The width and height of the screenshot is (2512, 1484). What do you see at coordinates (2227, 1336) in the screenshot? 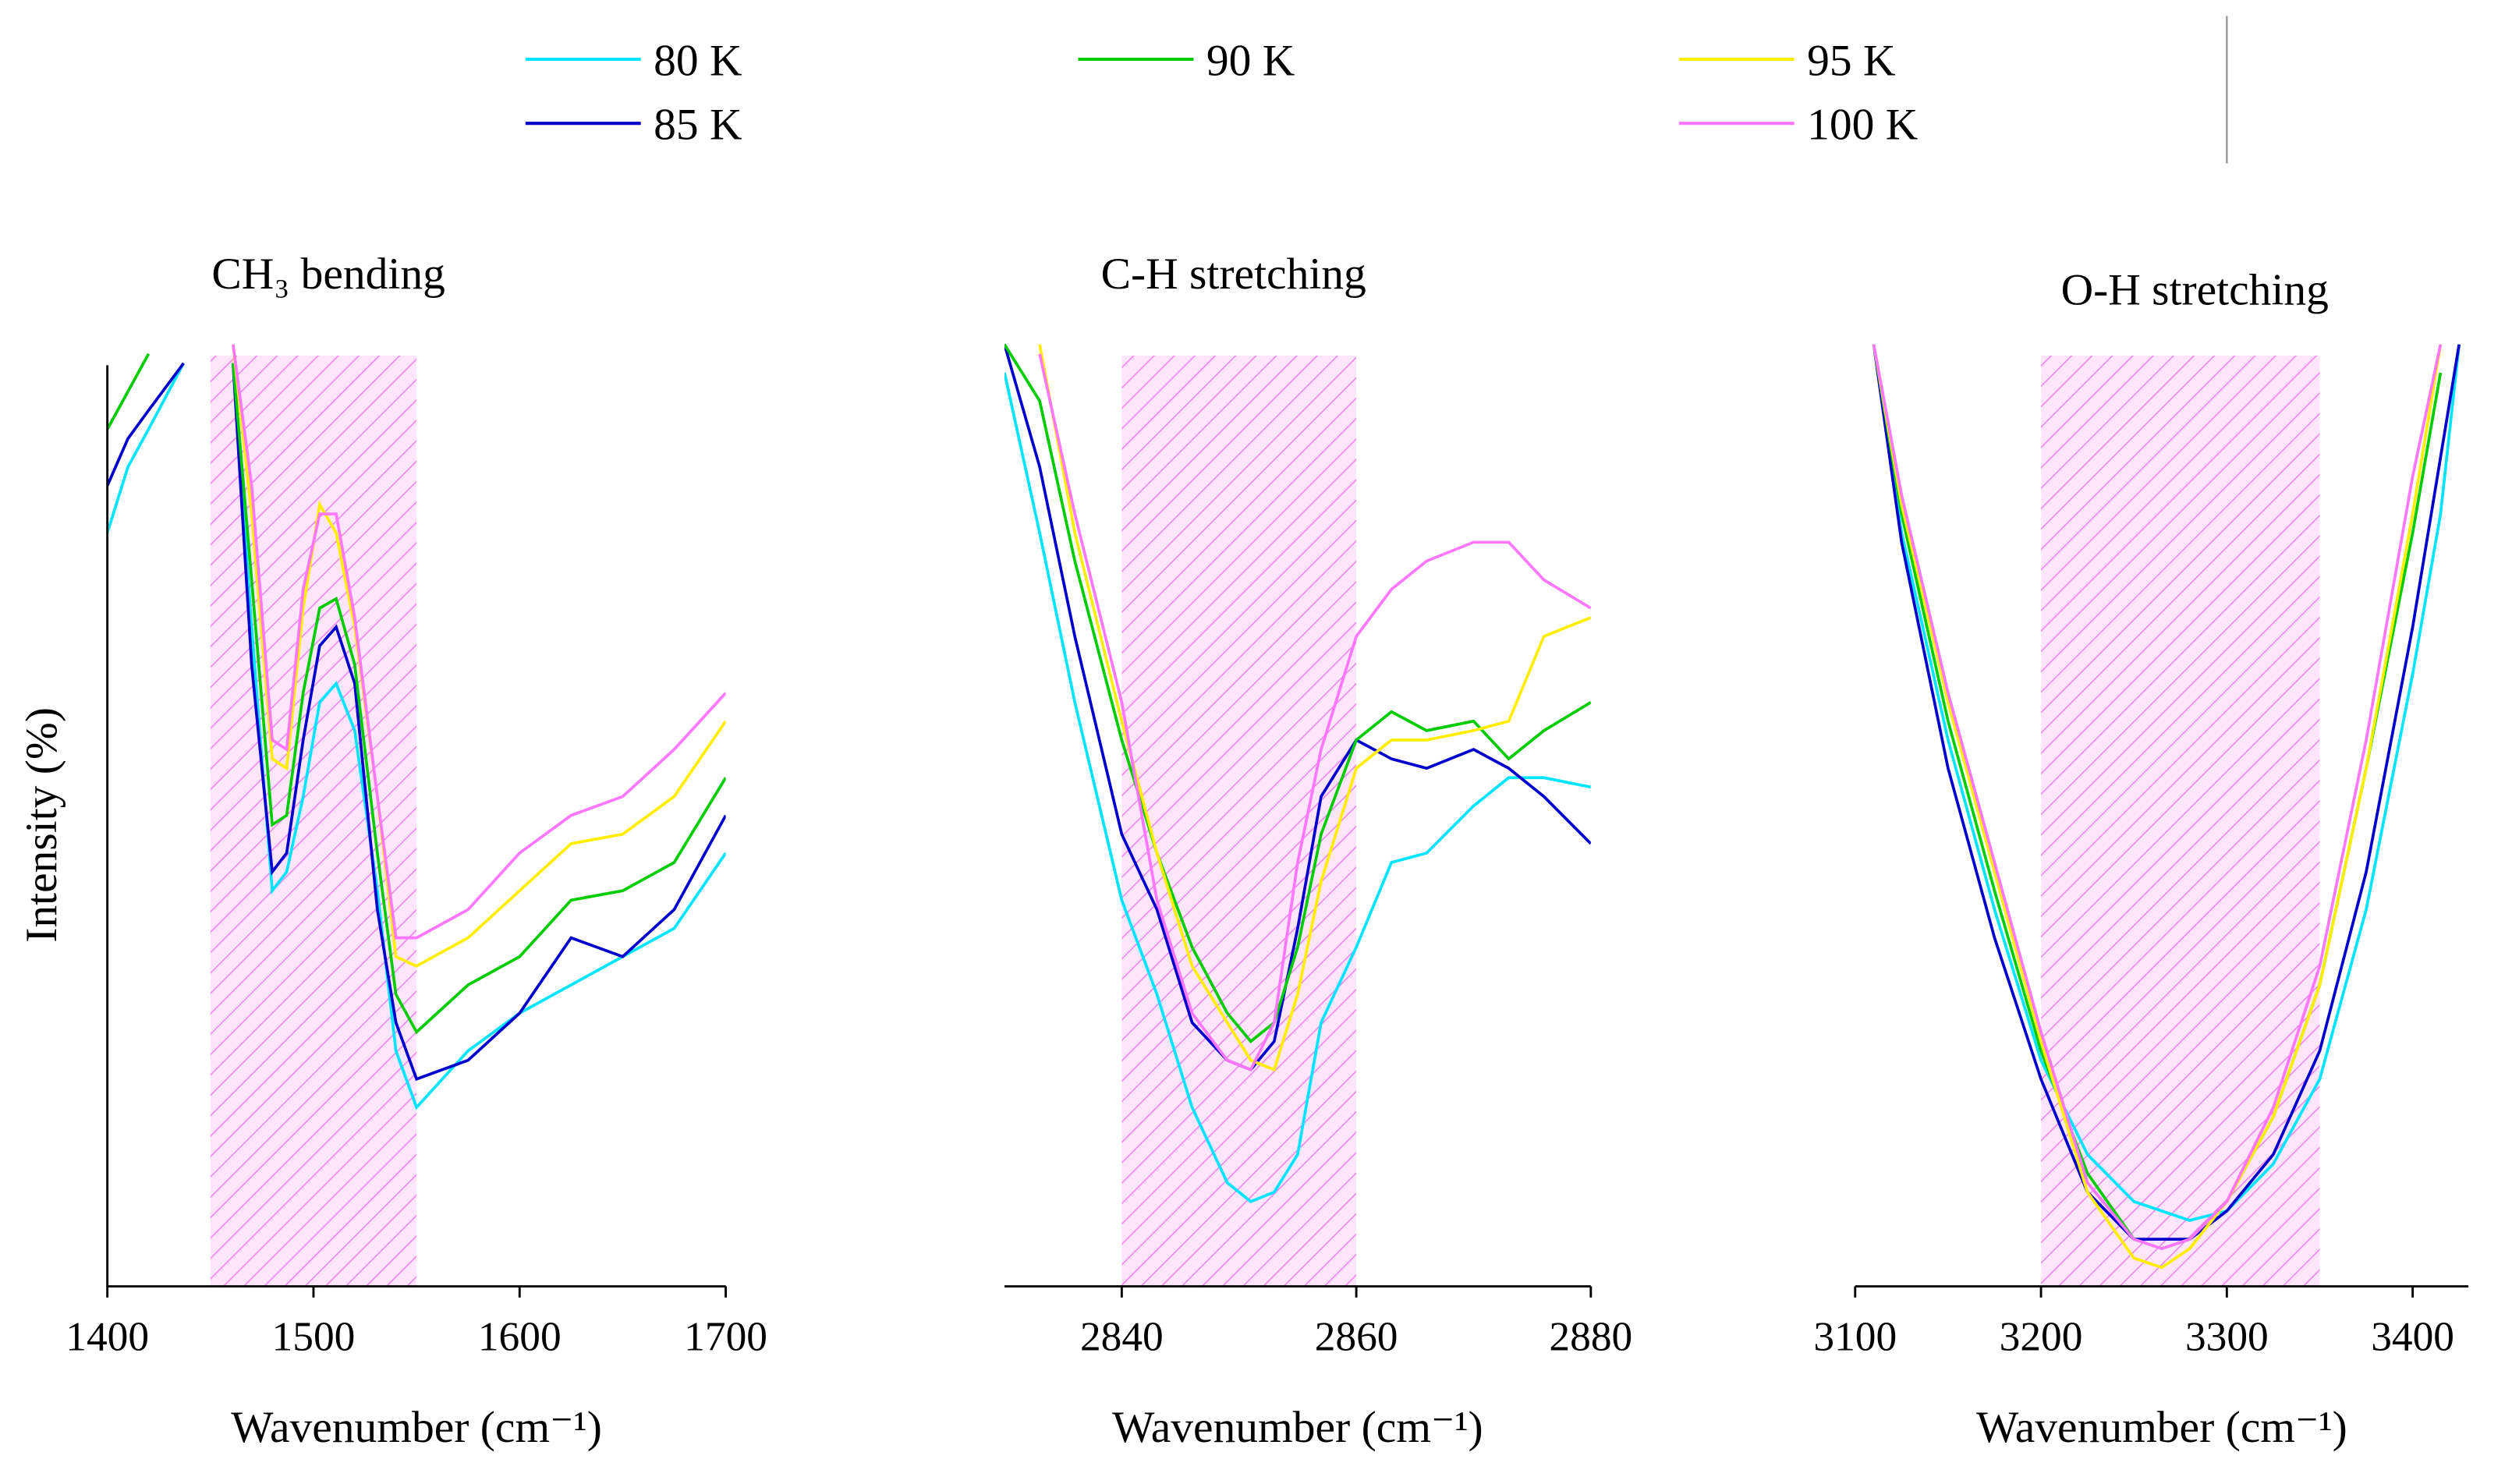
I see `x-tick-label: 3300` at bounding box center [2227, 1336].